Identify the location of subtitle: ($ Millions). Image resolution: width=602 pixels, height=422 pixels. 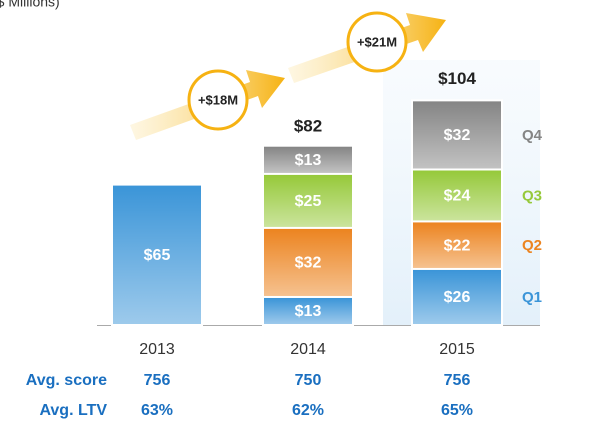
(30, 5).